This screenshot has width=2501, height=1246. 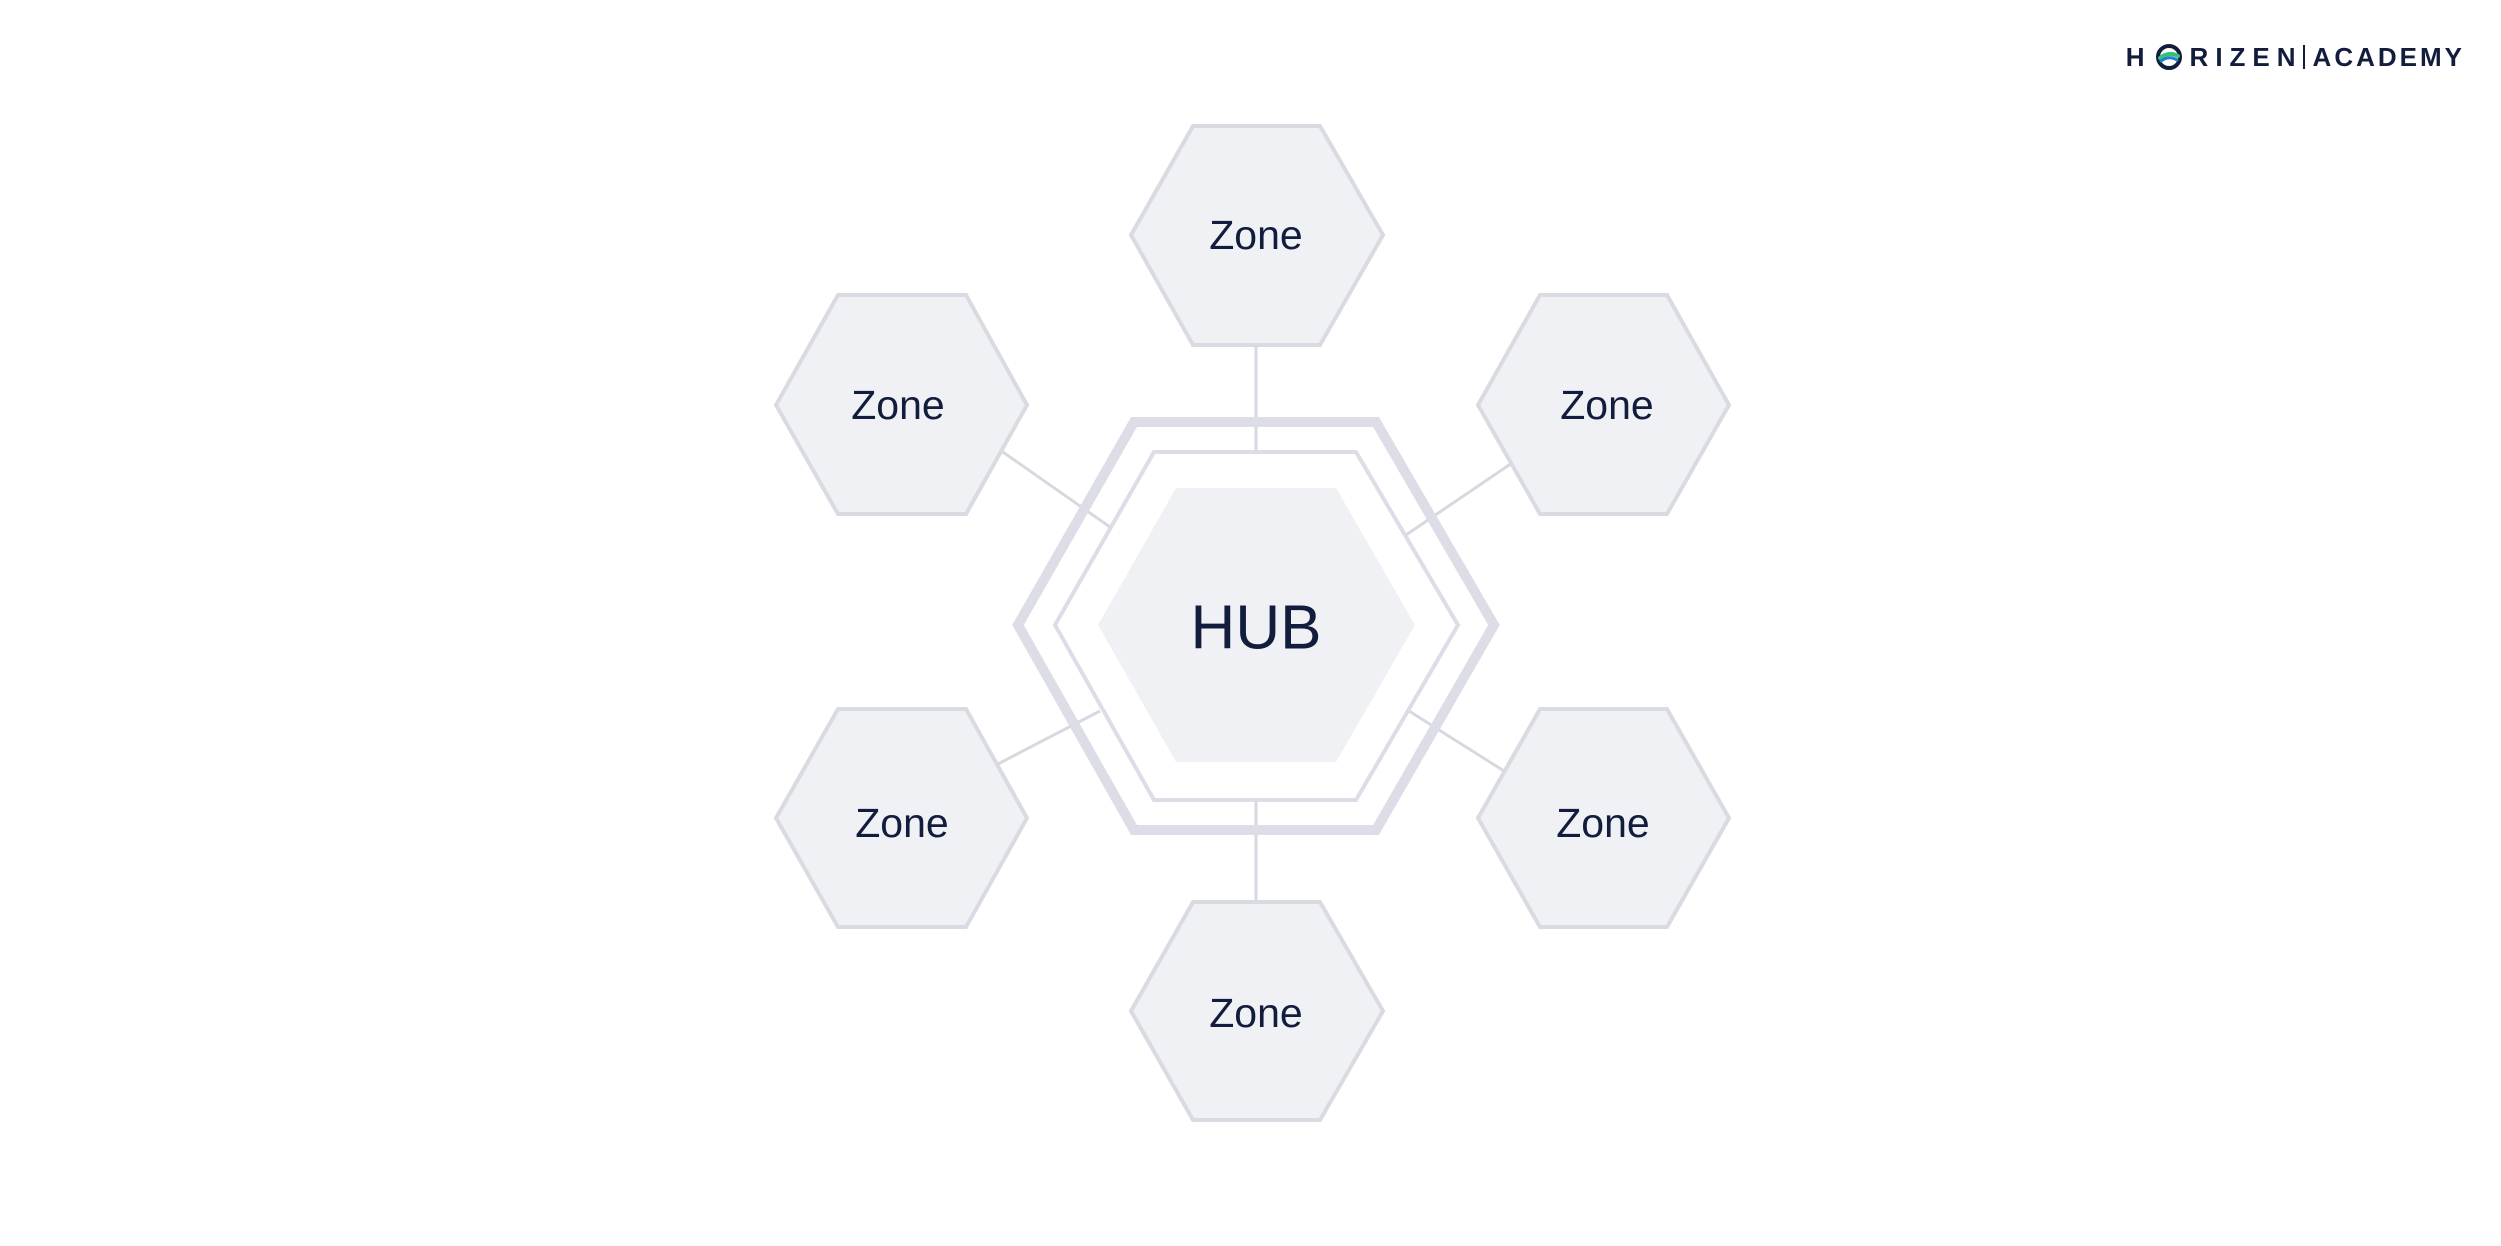 What do you see at coordinates (1459, 499) in the screenshot?
I see `connector-upper-right` at bounding box center [1459, 499].